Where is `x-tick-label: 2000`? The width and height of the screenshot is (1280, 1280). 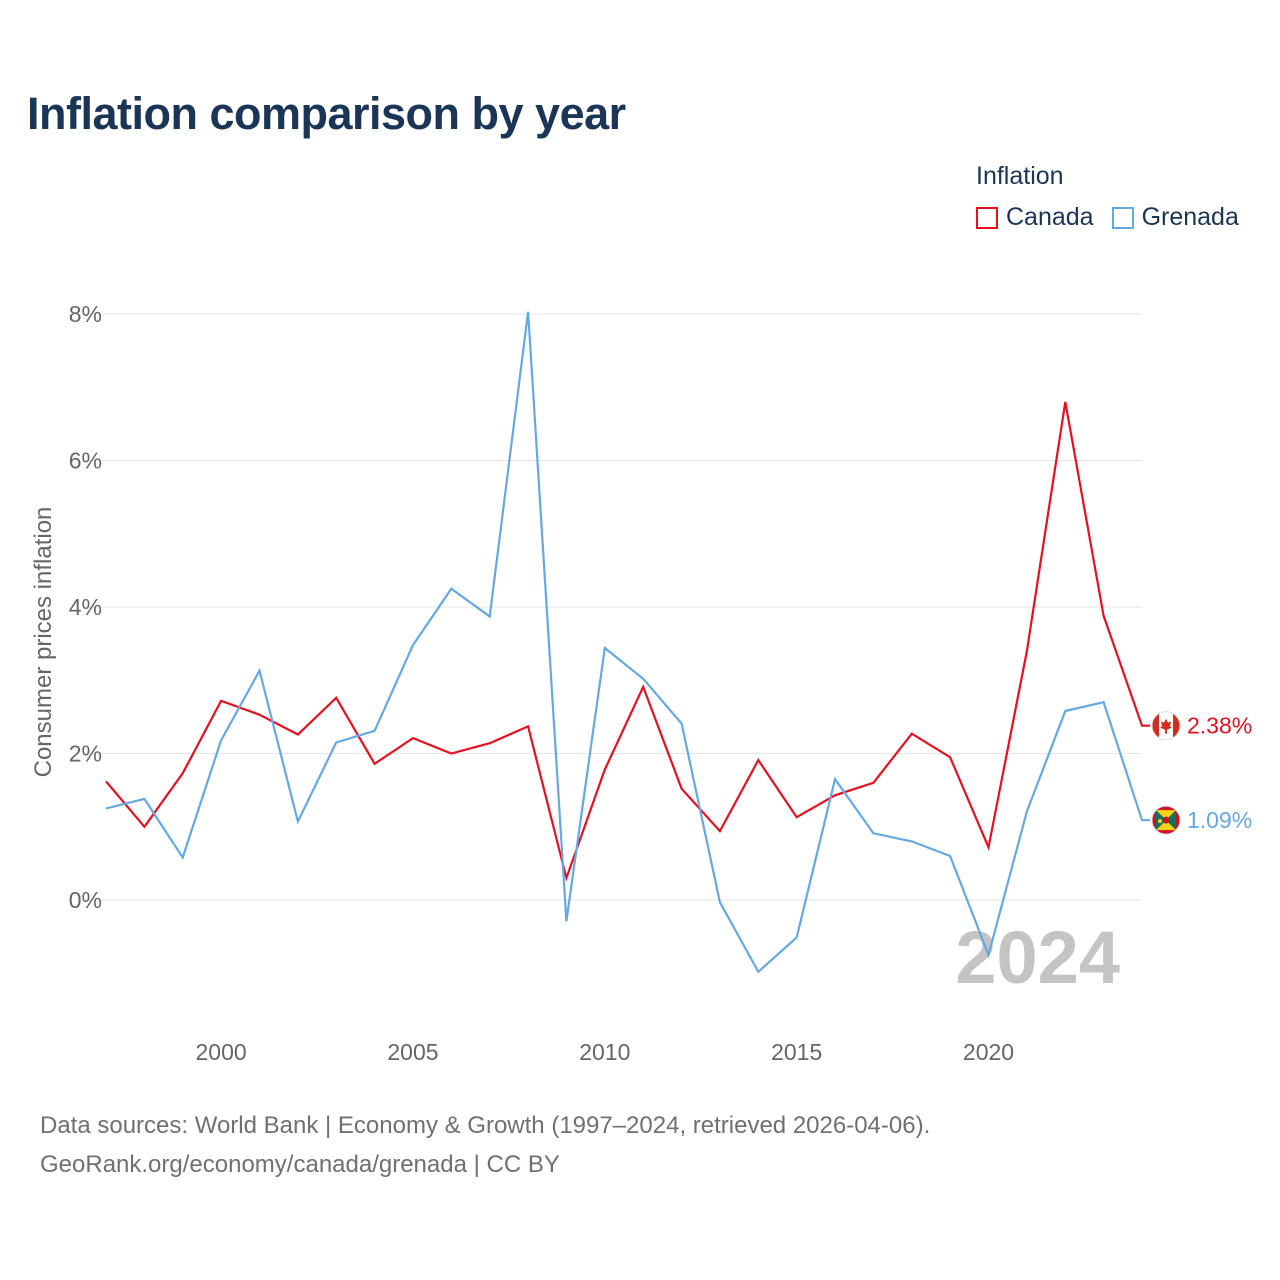 x-tick-label: 2000 is located at coordinates (221, 1052).